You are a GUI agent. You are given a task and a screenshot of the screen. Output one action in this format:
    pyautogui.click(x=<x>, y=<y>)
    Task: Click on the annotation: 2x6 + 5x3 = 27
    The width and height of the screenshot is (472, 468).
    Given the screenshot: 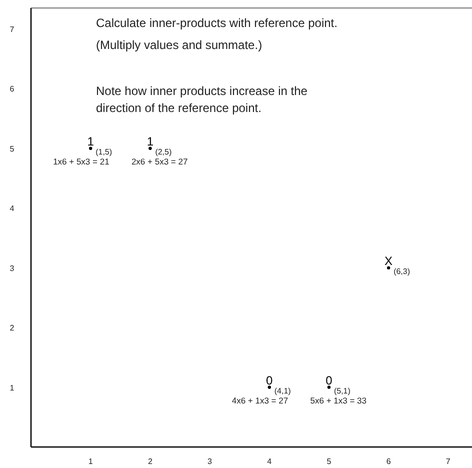 What is the action you would take?
    pyautogui.click(x=159, y=161)
    